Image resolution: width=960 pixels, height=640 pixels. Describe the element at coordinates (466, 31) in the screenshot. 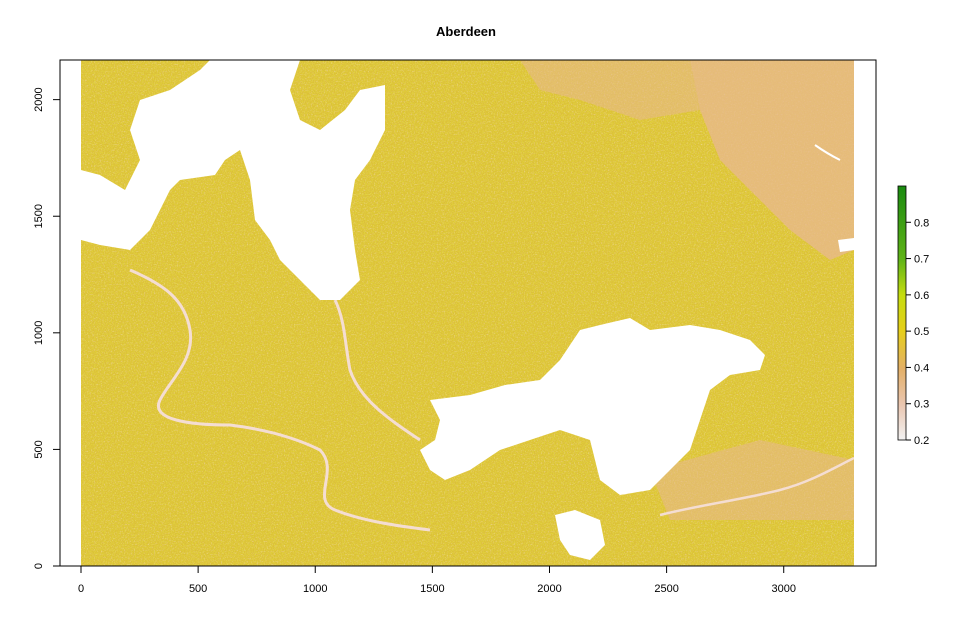

I see `chart-title: Aberdeen` at that location.